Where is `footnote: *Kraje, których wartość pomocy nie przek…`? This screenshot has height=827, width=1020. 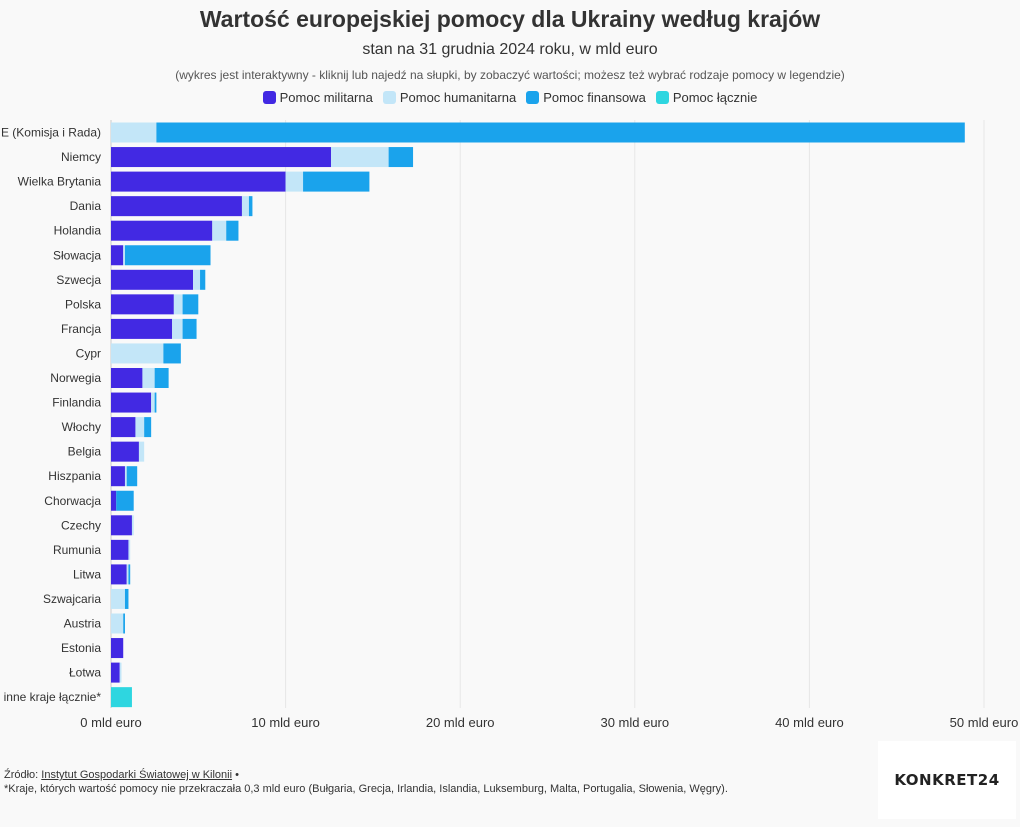
footnote: *Kraje, których wartość pomocy nie przek… is located at coordinates (366, 789).